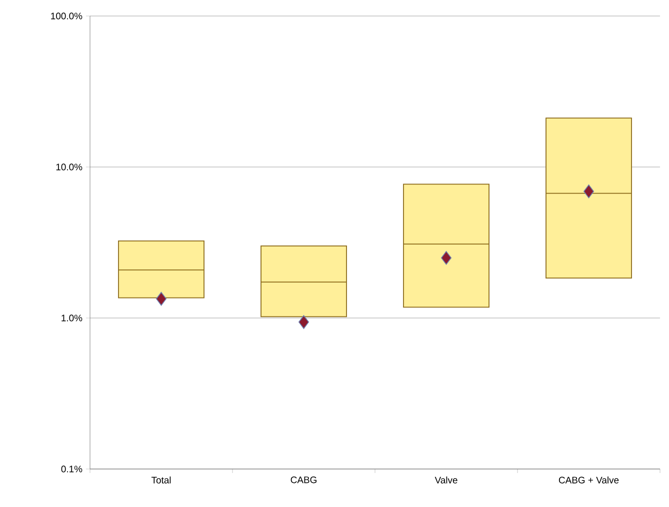 Image resolution: width=669 pixels, height=507 pixels. What do you see at coordinates (66, 16) in the screenshot?
I see `y-tick-label: 100.0%` at bounding box center [66, 16].